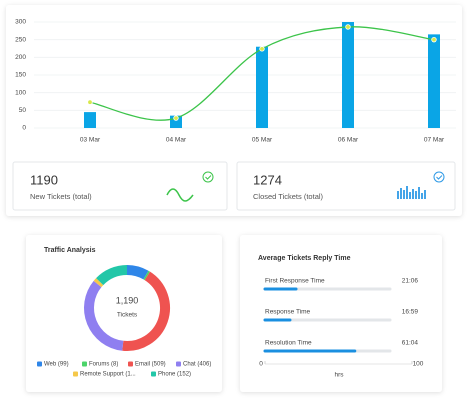 The height and width of the screenshot is (402, 474). What do you see at coordinates (418, 364) in the screenshot?
I see `x-tick-label: 100` at bounding box center [418, 364].